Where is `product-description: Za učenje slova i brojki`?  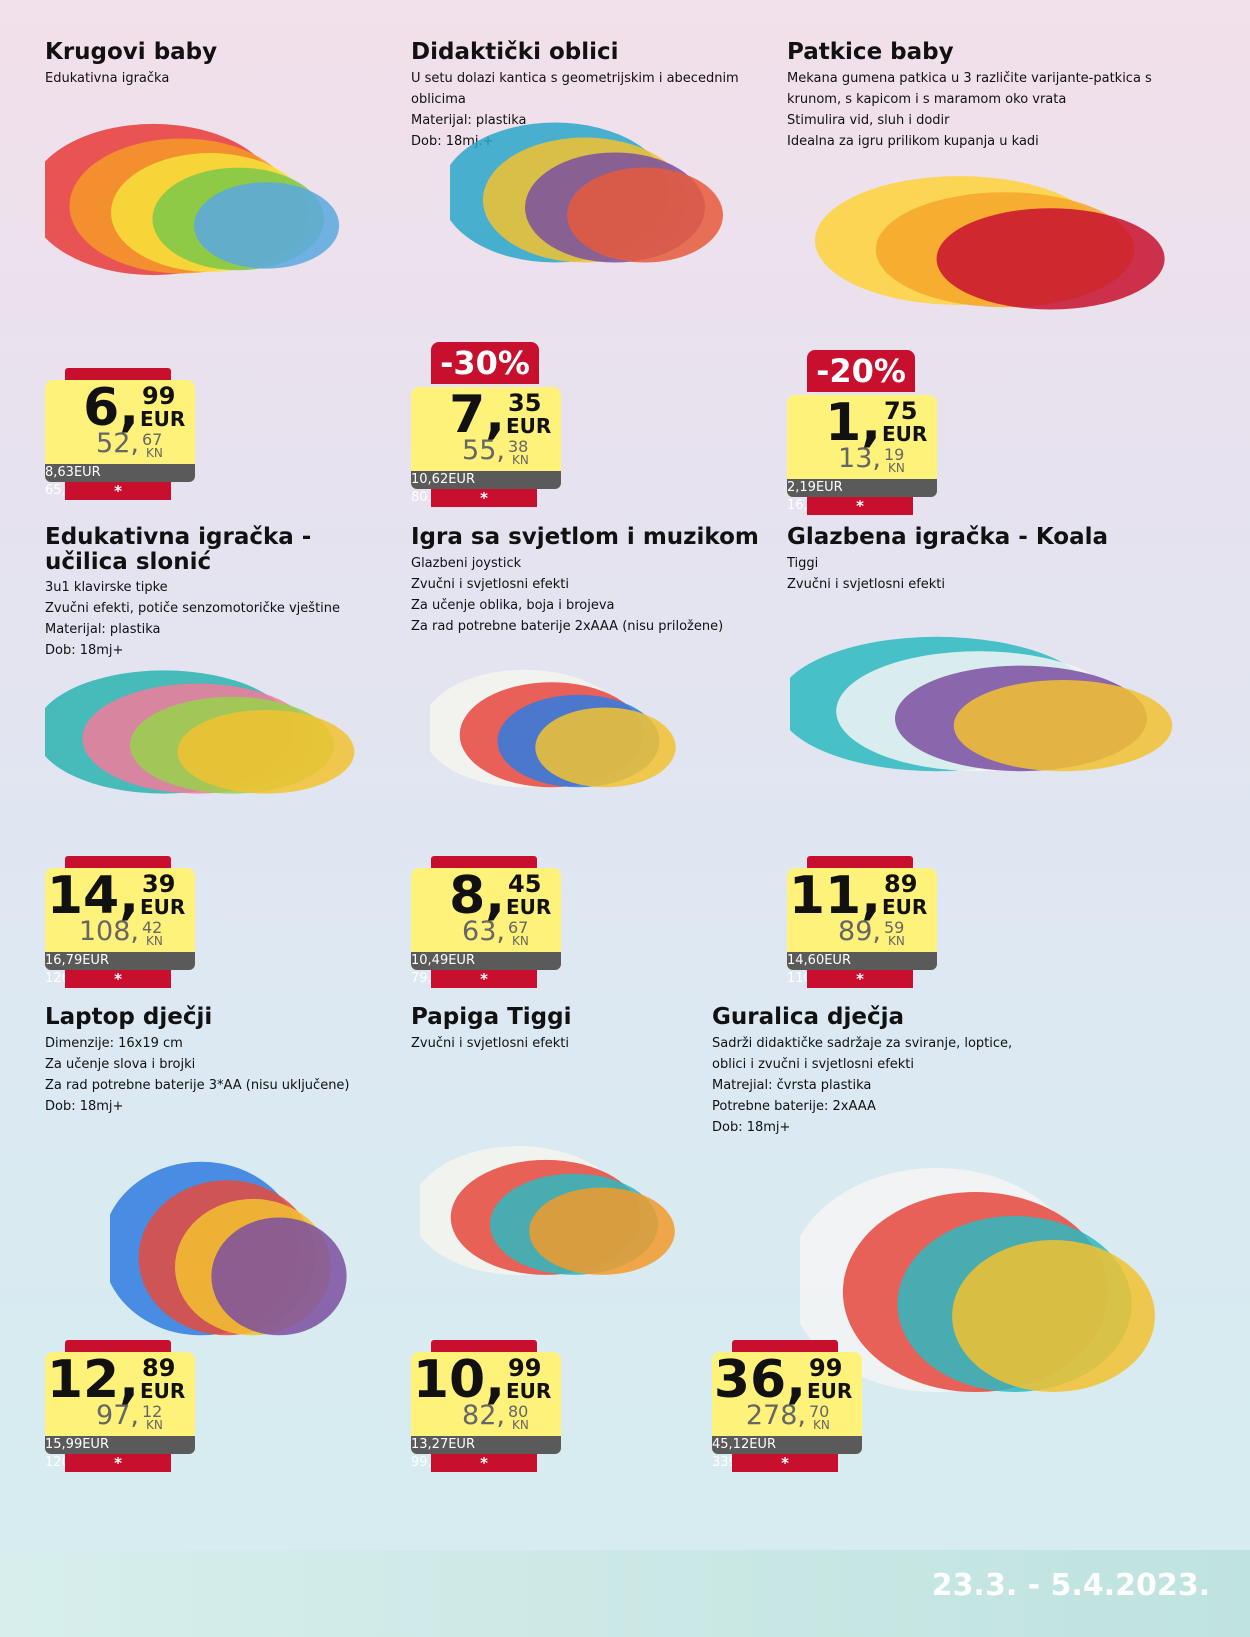 product-description: Za učenje slova i brojki is located at coordinates (120, 1064).